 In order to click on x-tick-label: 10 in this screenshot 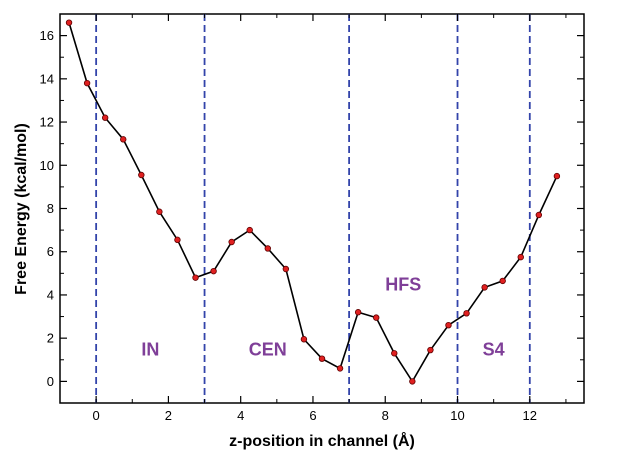, I will do `click(457, 415)`.